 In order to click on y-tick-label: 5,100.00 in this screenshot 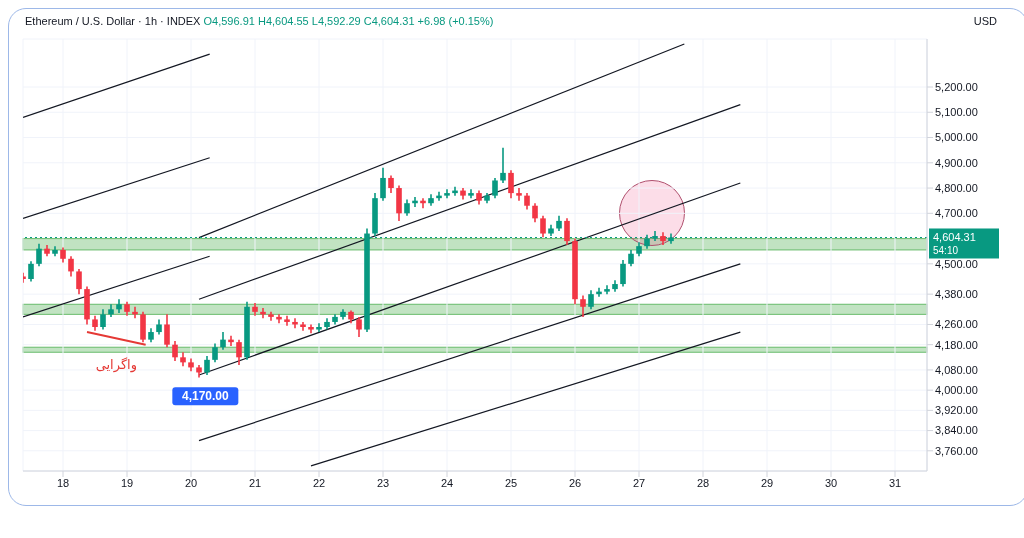, I will do `click(956, 112)`.